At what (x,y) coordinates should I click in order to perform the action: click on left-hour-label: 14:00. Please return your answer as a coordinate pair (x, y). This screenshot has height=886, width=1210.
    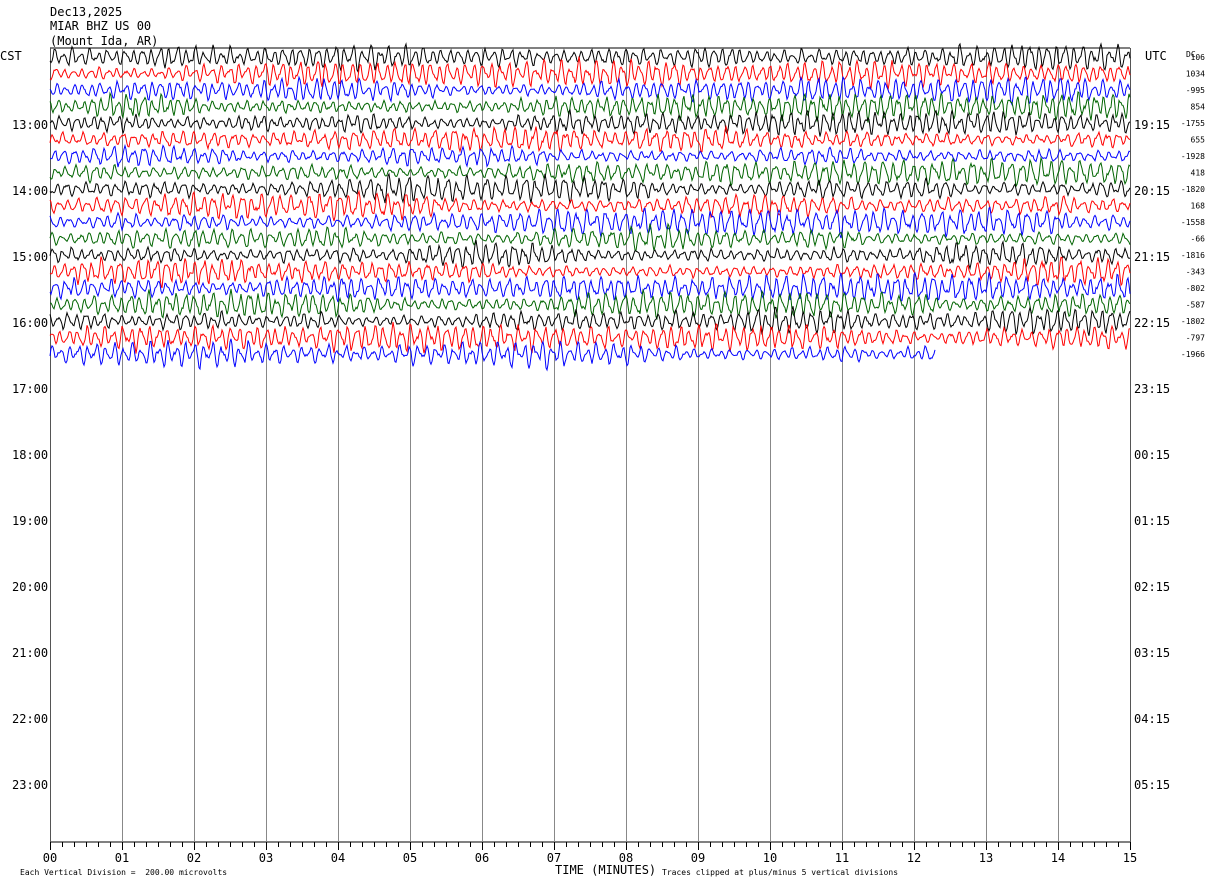
    Looking at the image, I should click on (30, 191).